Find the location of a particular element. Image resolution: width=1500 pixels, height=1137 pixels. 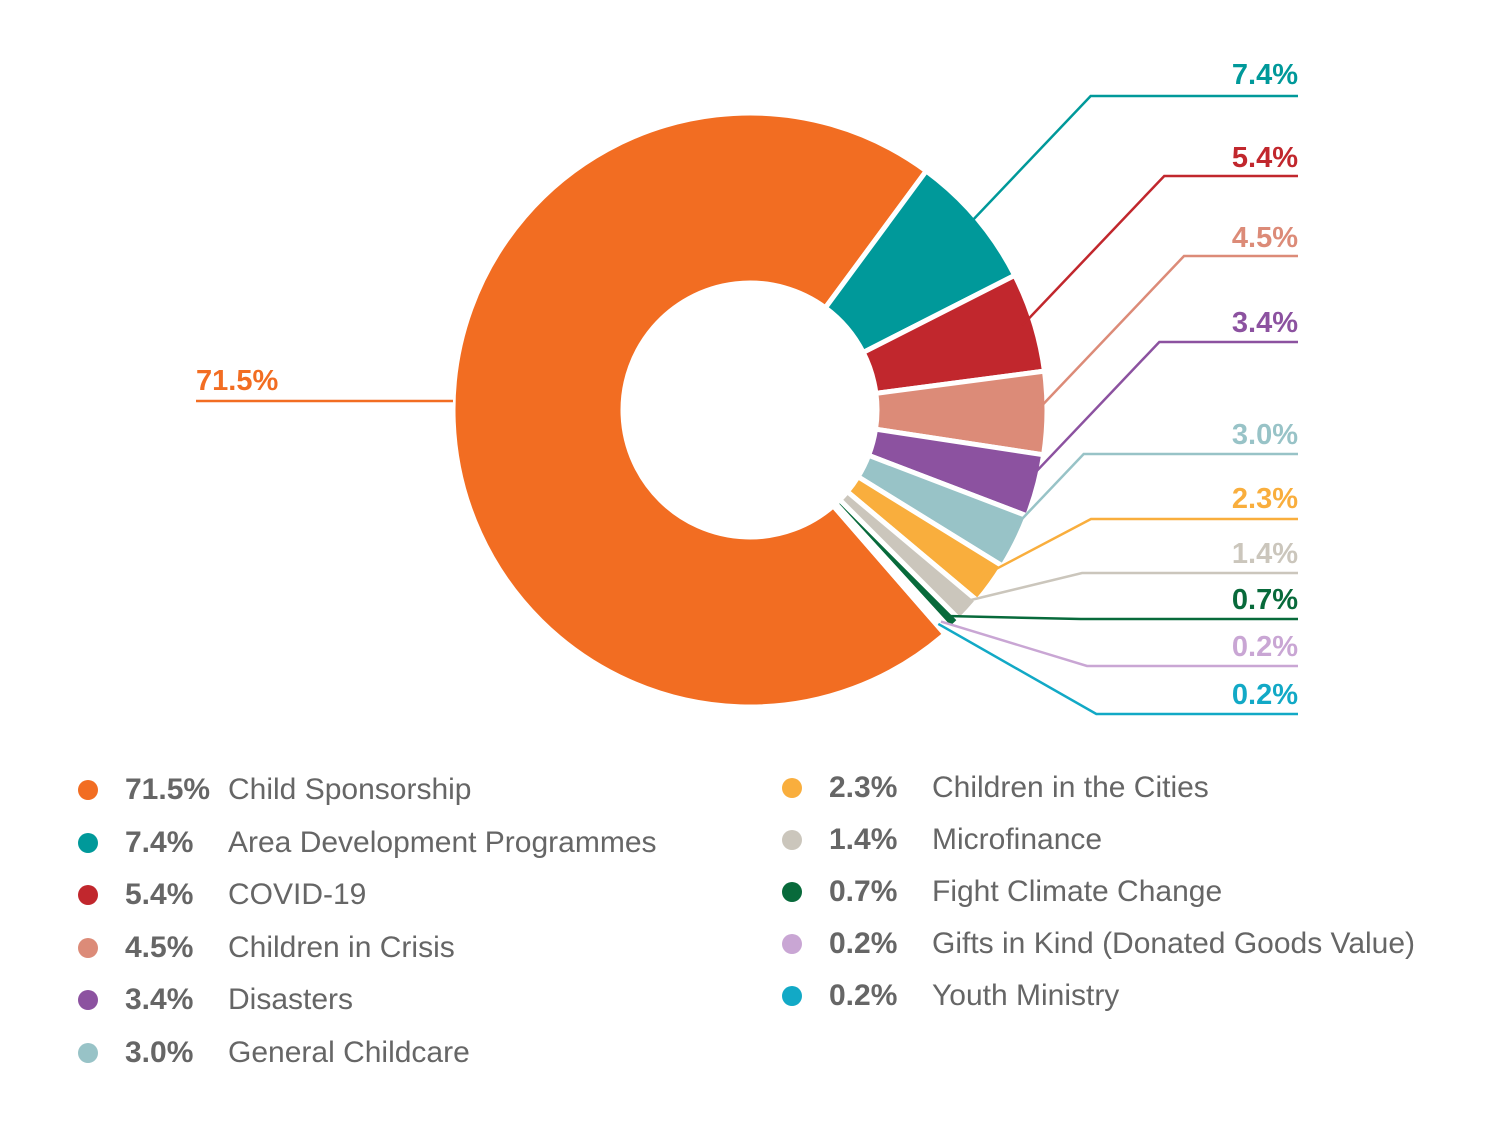

legend-label: Microfinance is located at coordinates (1017, 839).